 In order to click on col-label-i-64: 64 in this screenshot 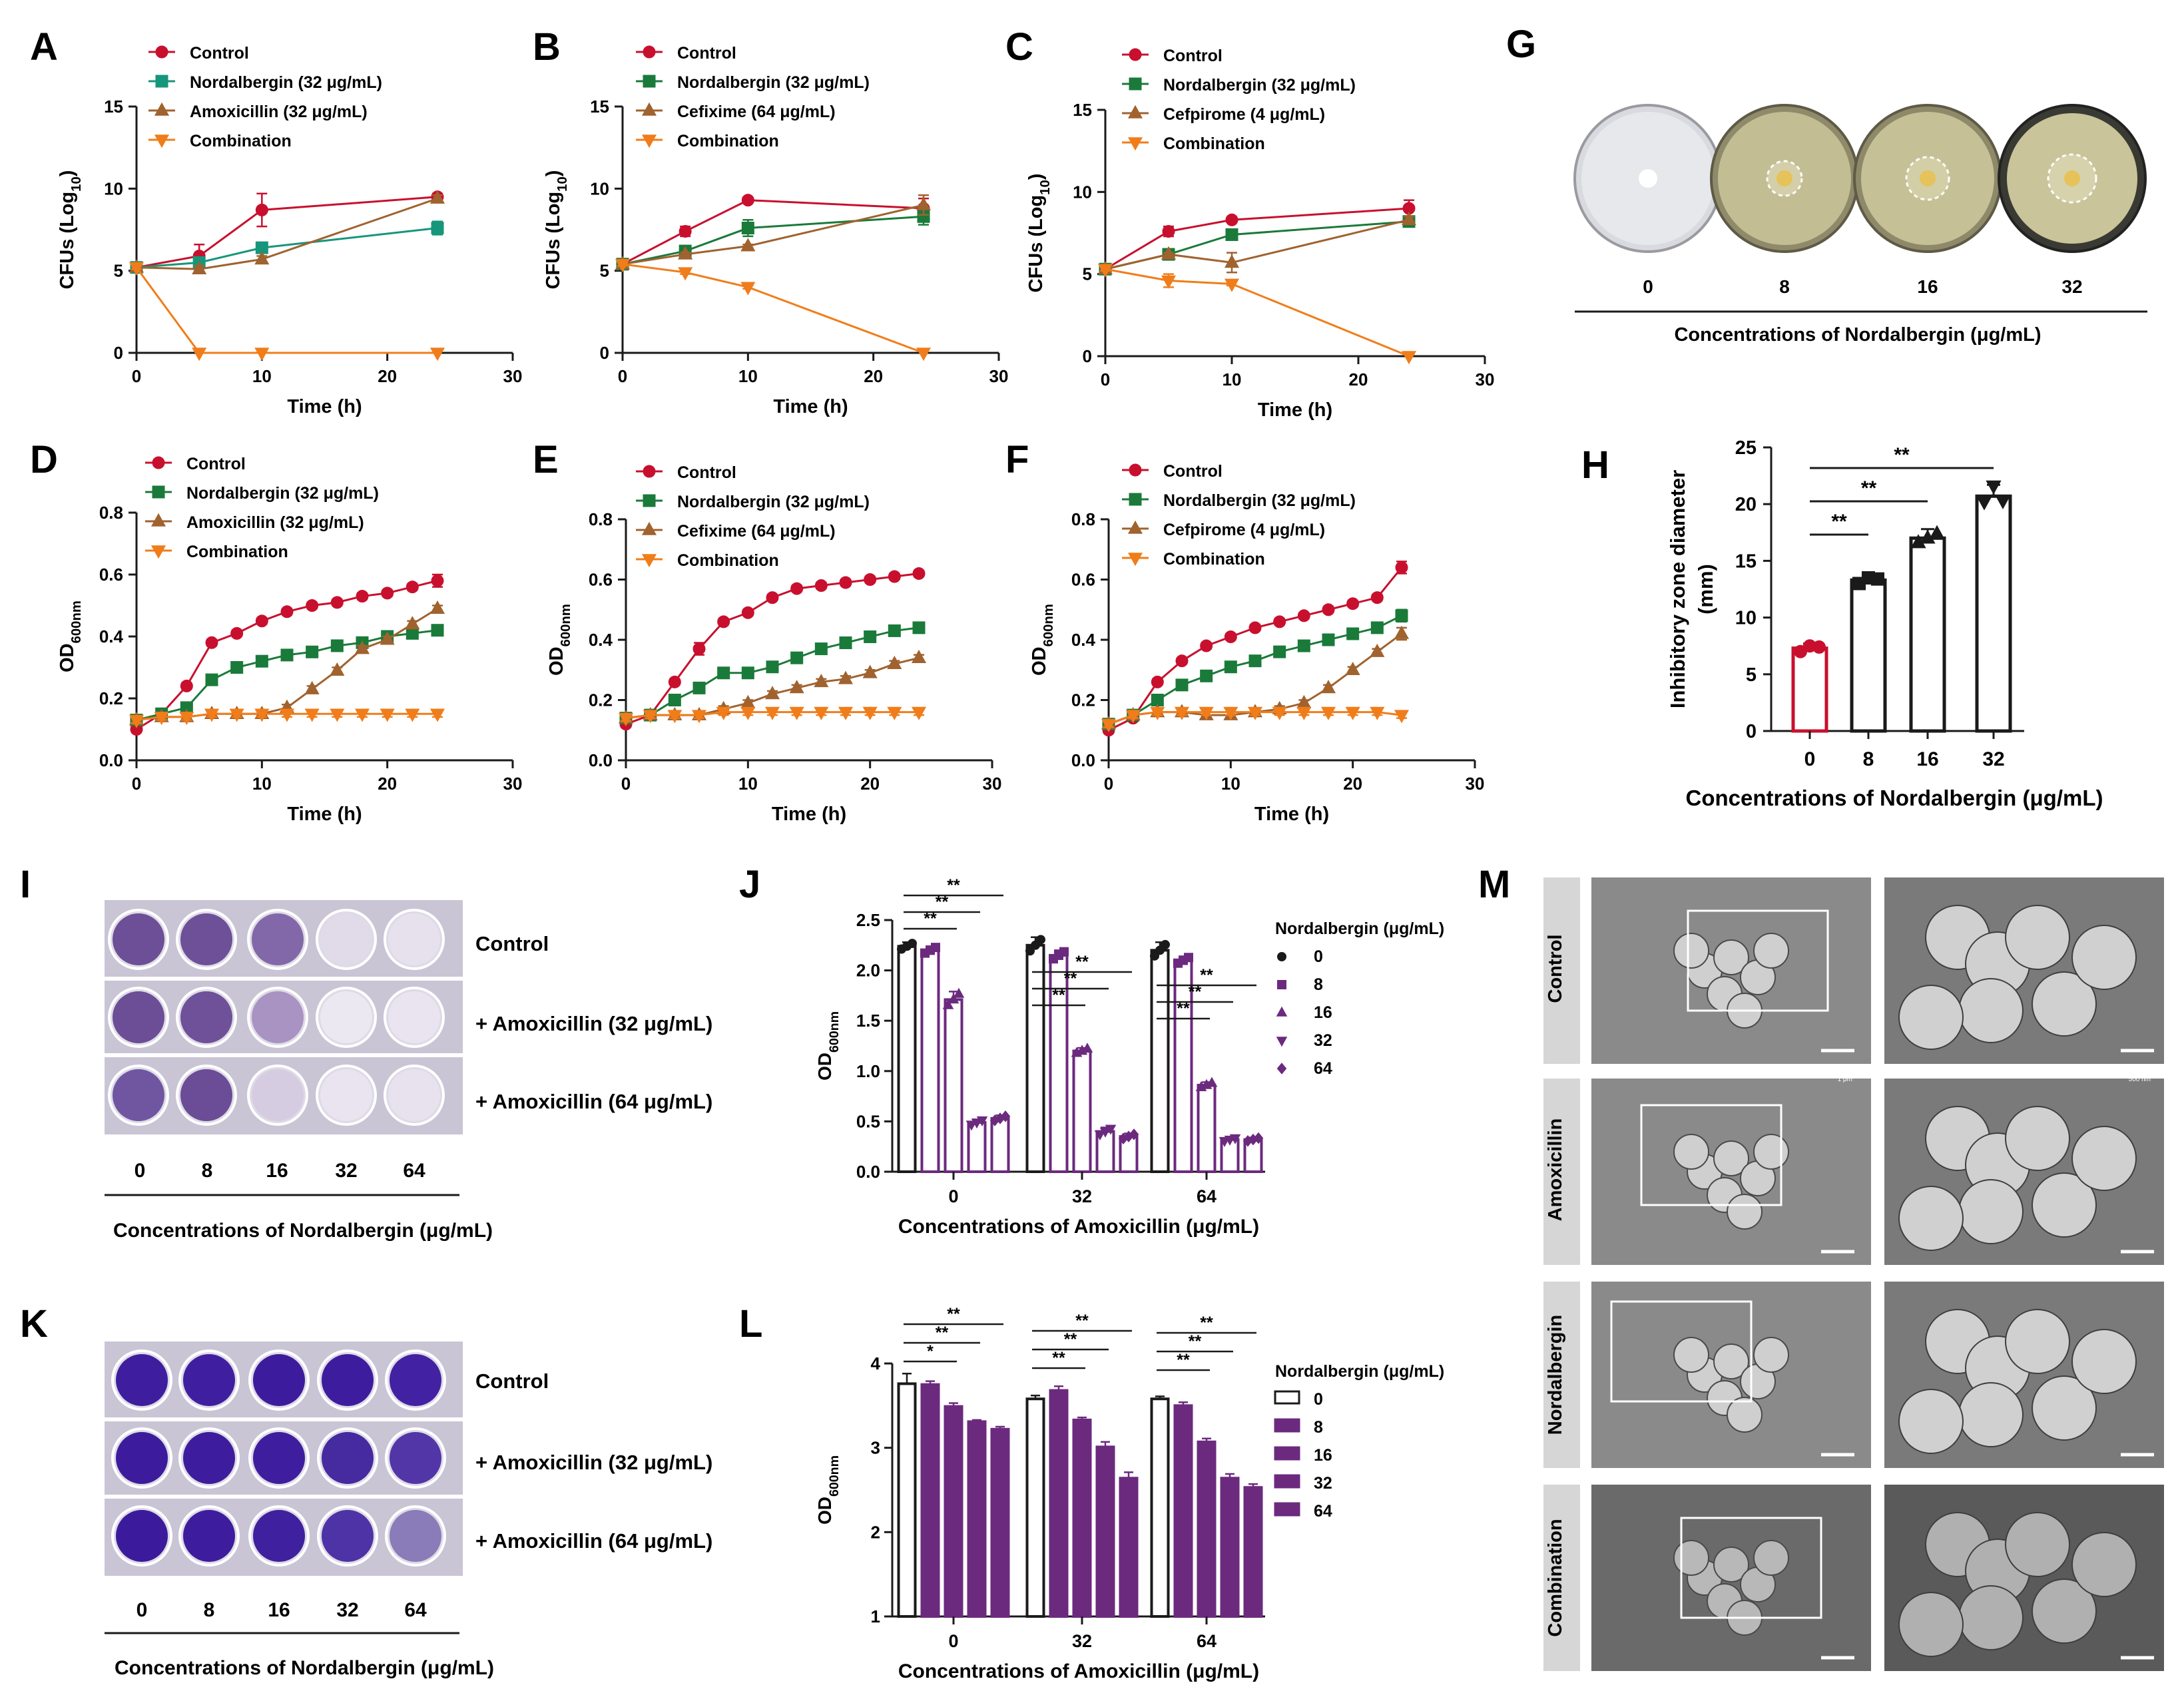, I will do `click(414, 1171)`.